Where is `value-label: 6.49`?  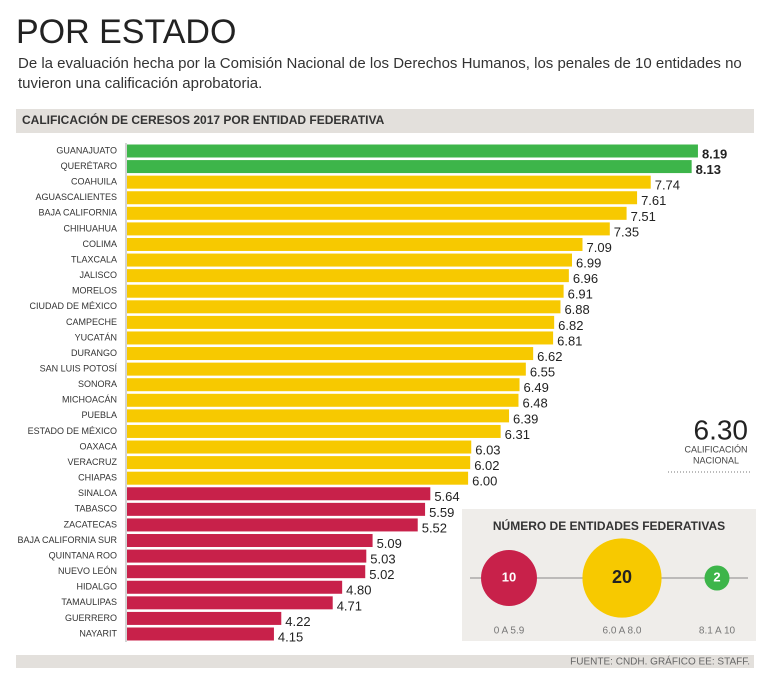
value-label: 6.49 is located at coordinates (536, 387).